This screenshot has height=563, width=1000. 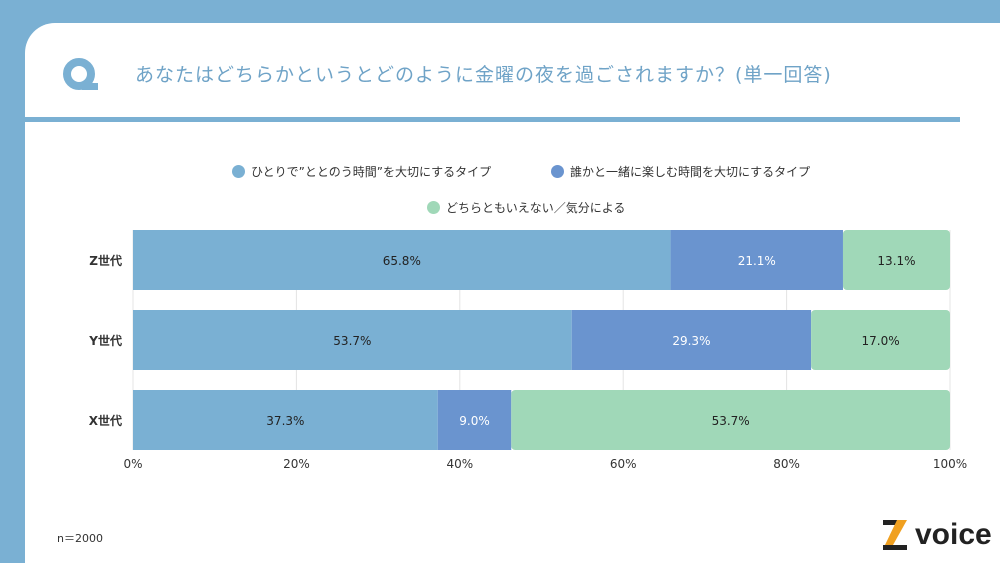 I want to click on data-label: 13.1%, so click(x=896, y=261).